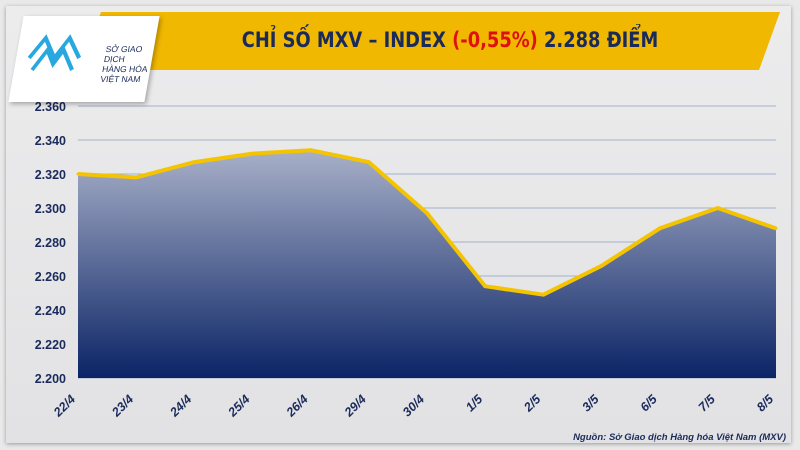 This screenshot has width=800, height=450. What do you see at coordinates (50, 243) in the screenshot?
I see `y-tick-label: 2.280` at bounding box center [50, 243].